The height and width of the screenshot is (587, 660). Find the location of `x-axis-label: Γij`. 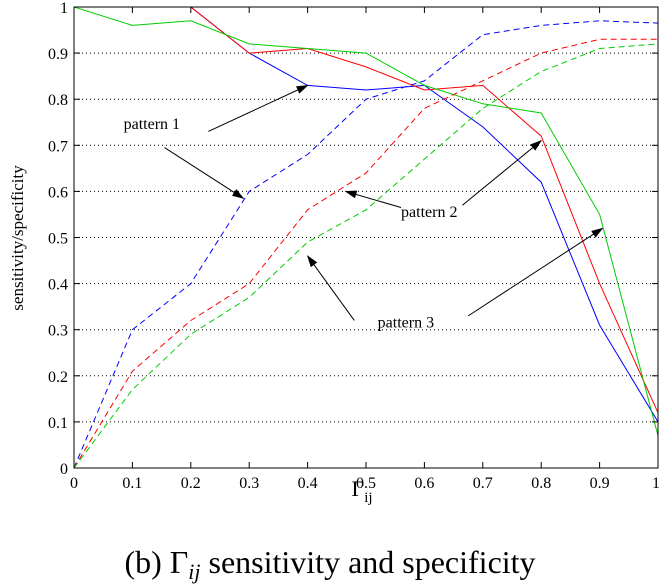

x-axis-label: Γij is located at coordinates (361, 491).